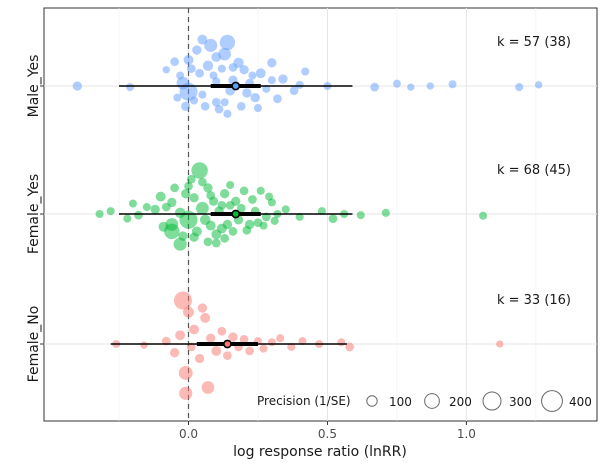  Describe the element at coordinates (460, 402) in the screenshot. I see `legend-key-label: 200` at that location.